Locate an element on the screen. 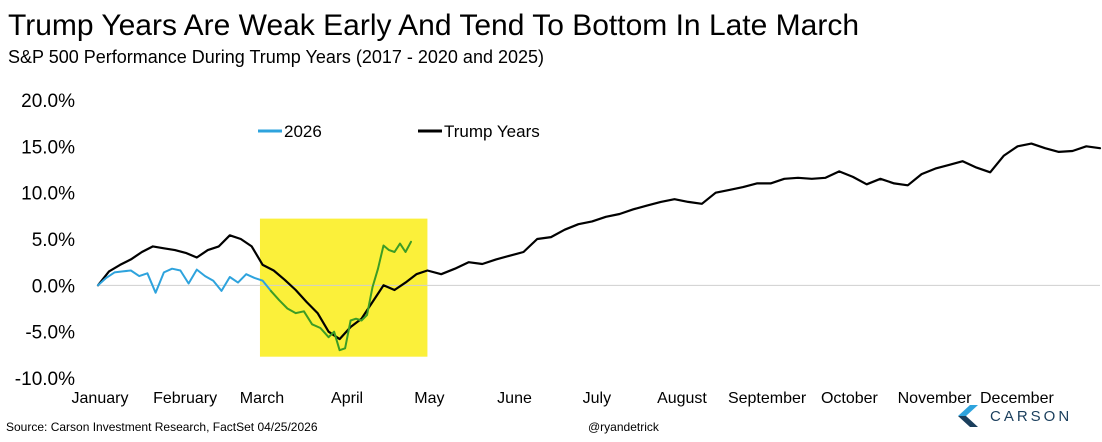  x-tick-label-3: April is located at coordinates (347, 398).